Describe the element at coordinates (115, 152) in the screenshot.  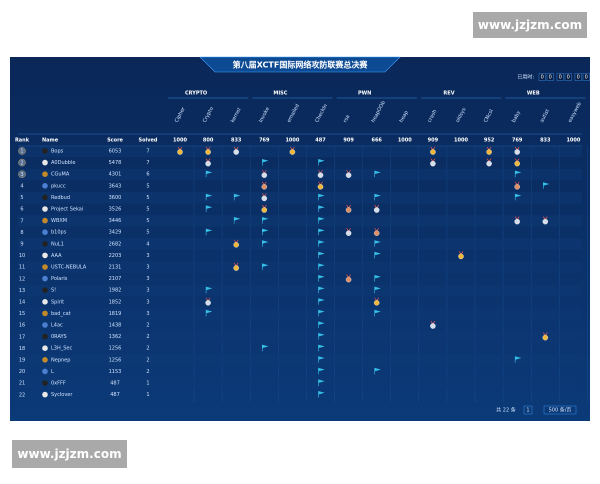
I see `score: 6053` at that location.